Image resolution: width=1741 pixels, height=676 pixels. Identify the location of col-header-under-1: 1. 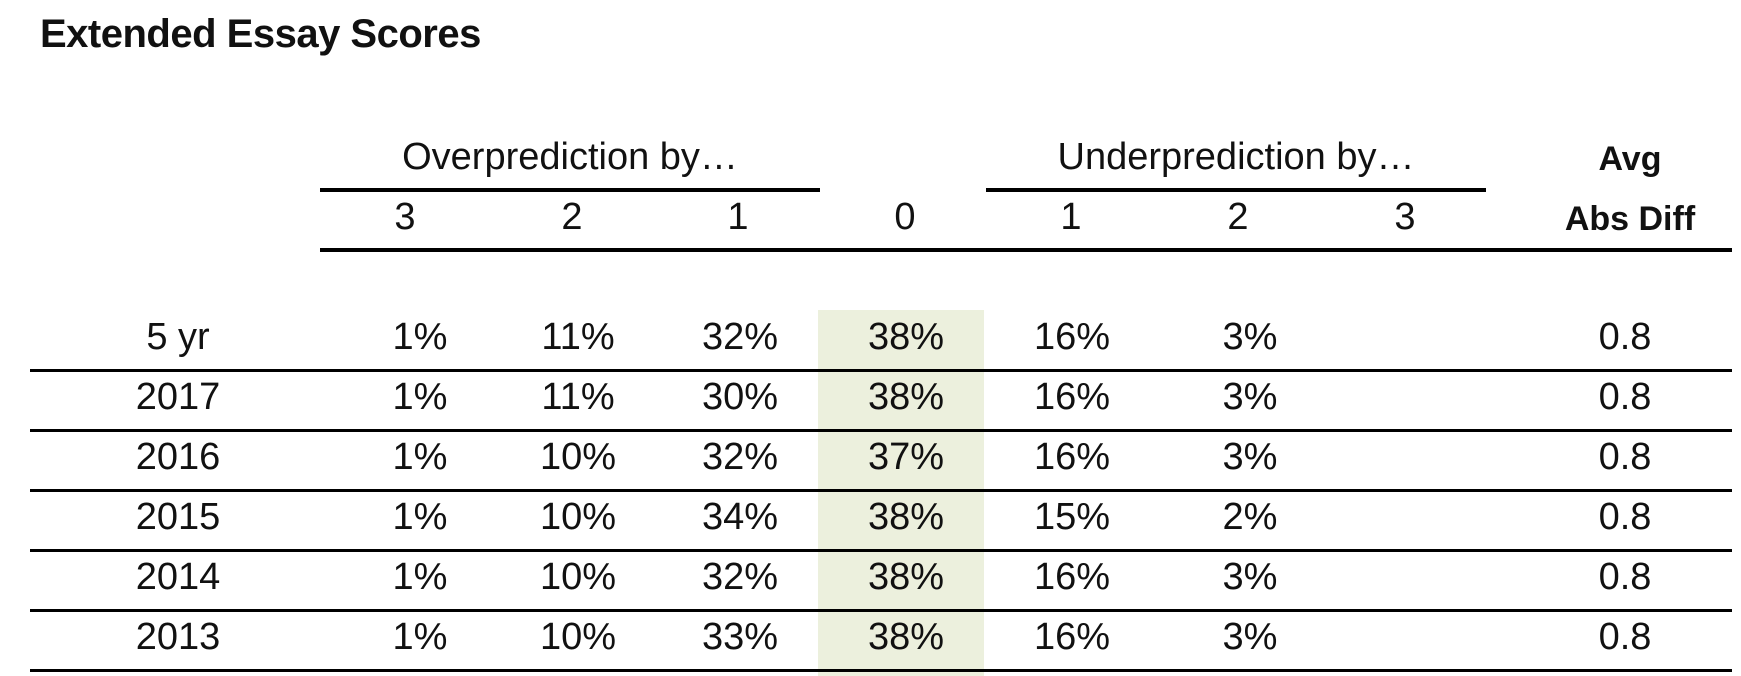
(1071, 217).